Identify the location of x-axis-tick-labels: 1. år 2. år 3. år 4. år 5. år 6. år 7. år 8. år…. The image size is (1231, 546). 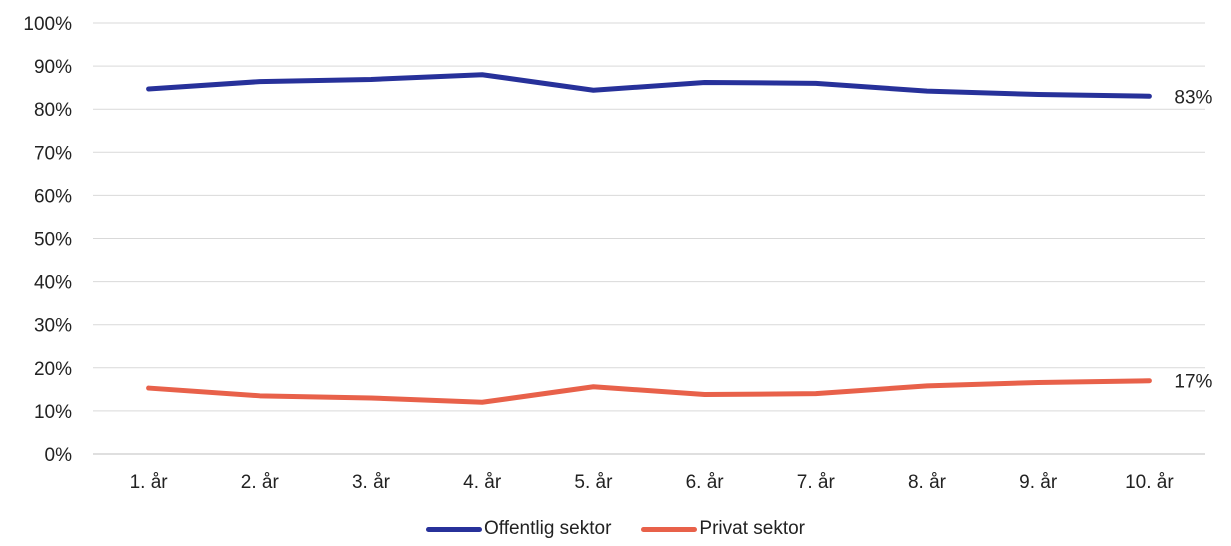
(652, 482).